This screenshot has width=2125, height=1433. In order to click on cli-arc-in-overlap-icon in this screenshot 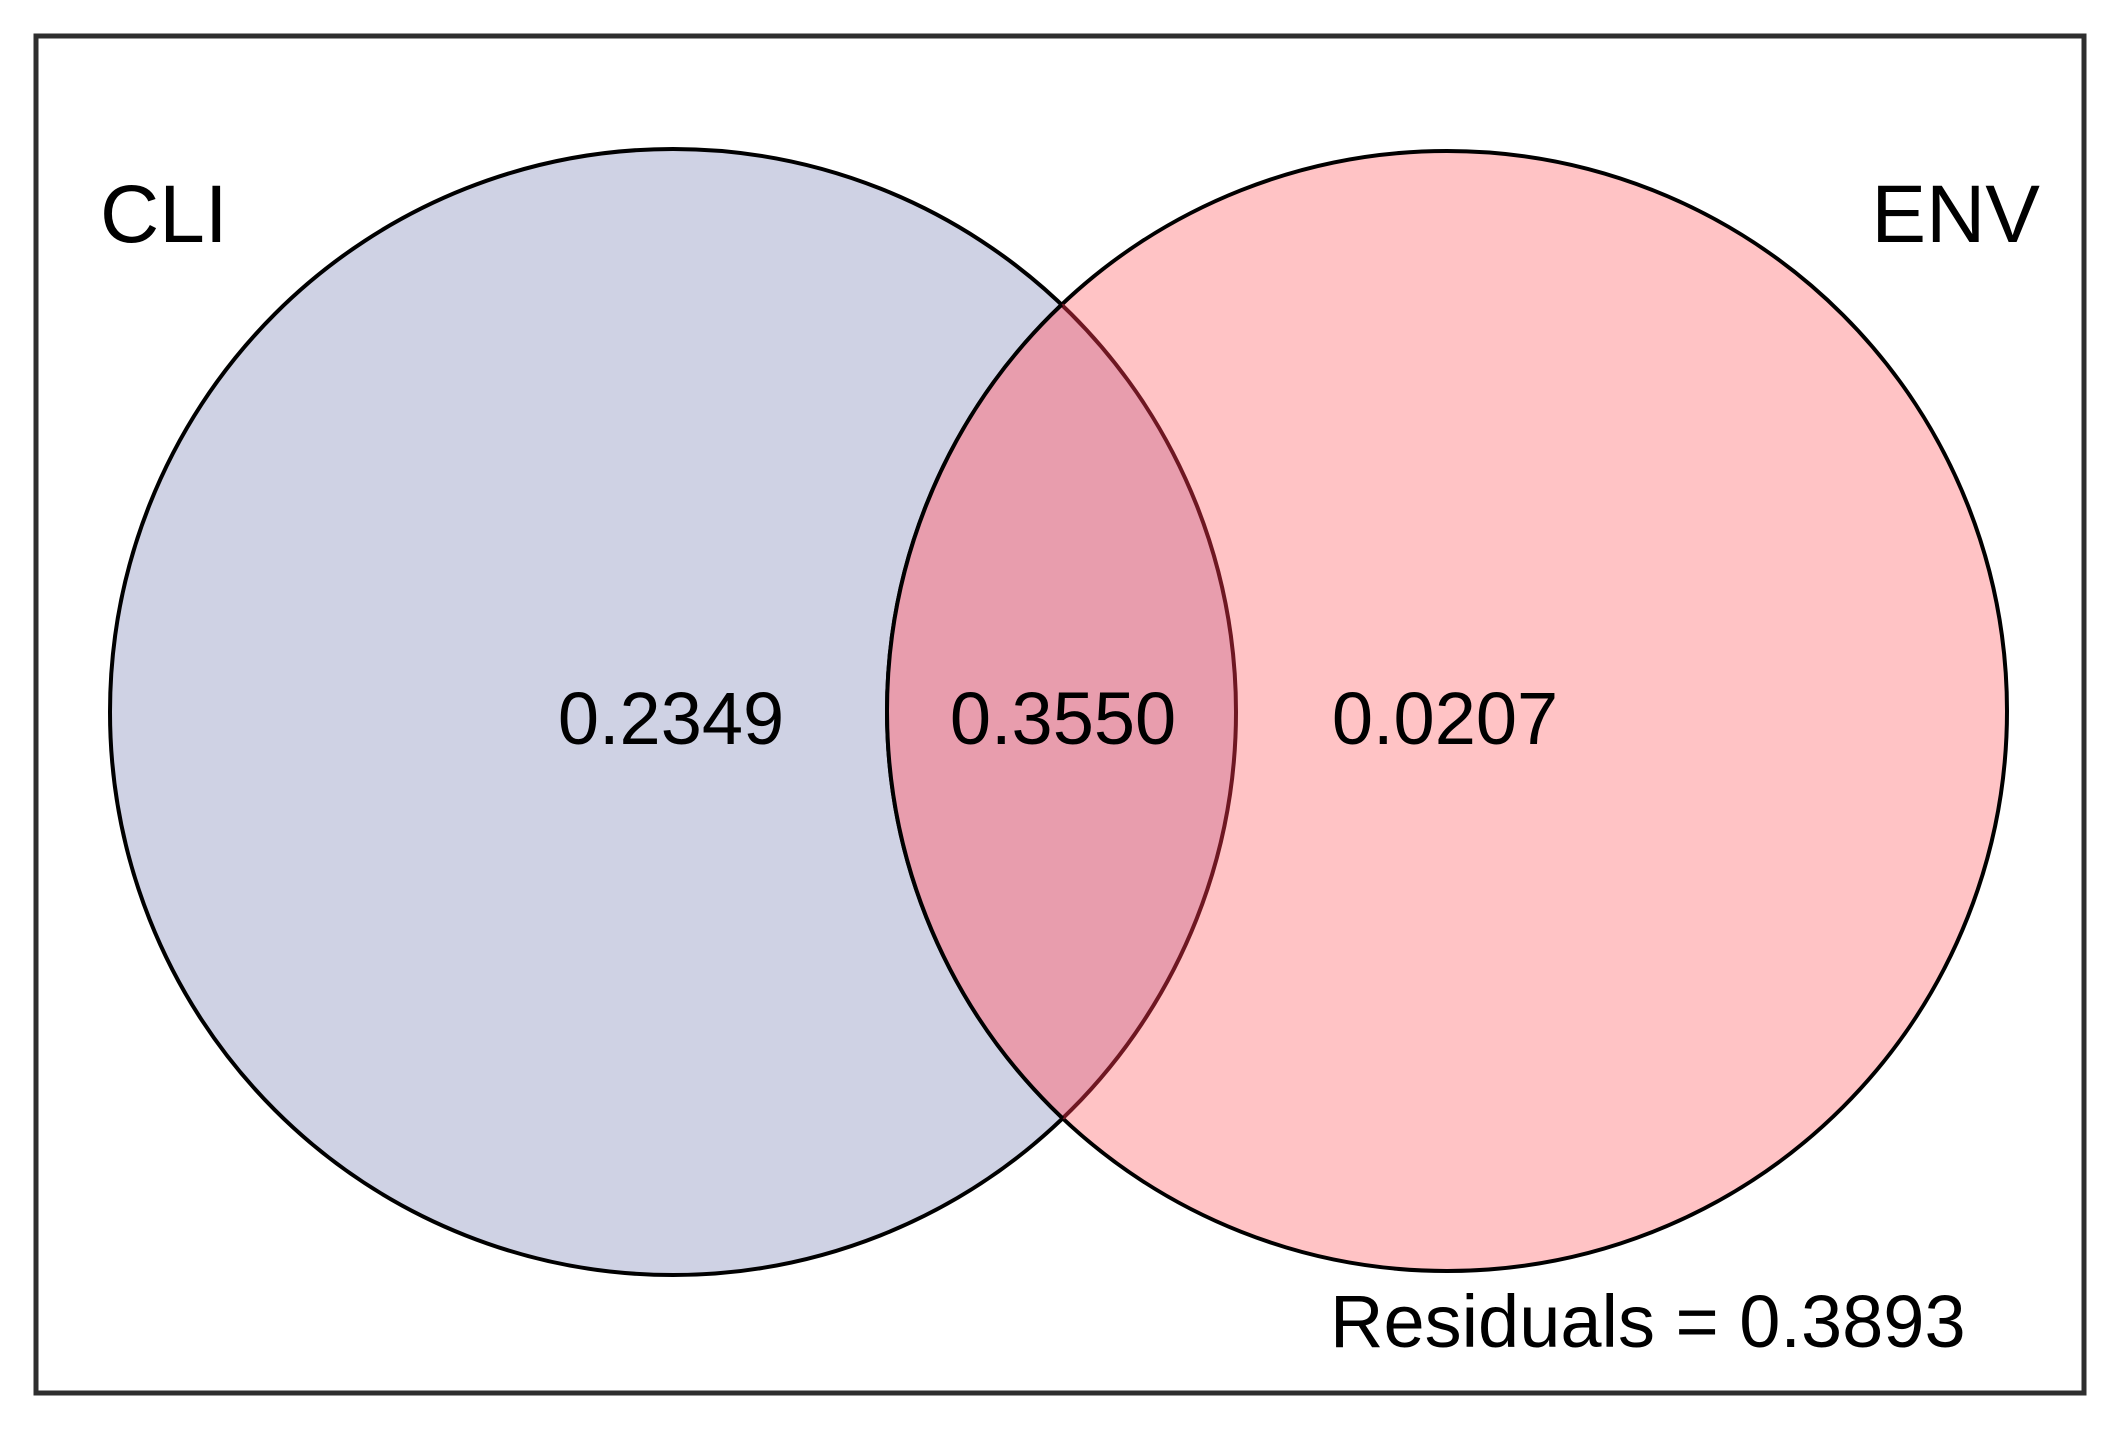, I will do `click(1062, 711)`.